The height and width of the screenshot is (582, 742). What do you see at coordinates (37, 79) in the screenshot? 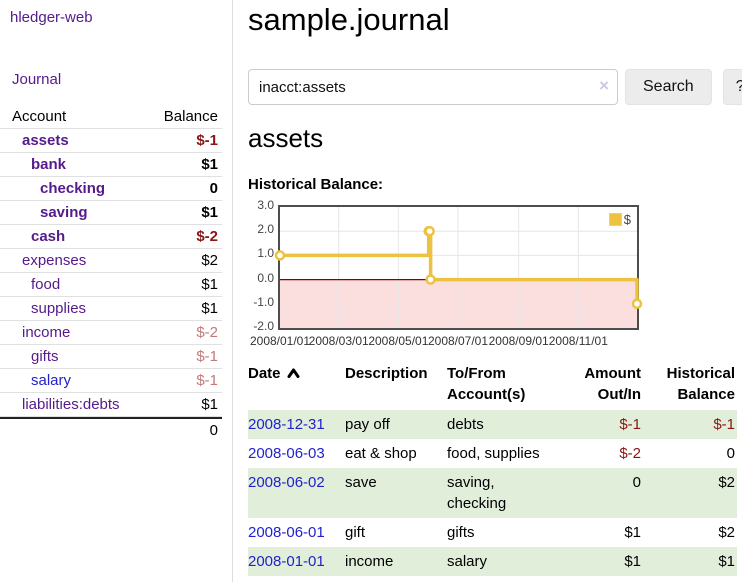
I see `sidebar-item-journal: Journal` at bounding box center [37, 79].